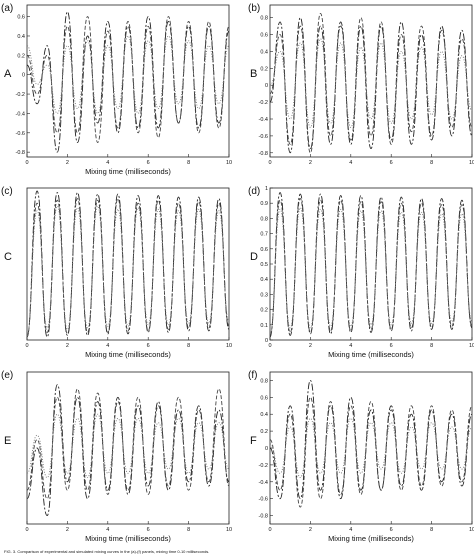 The image size is (474, 556). I want to click on y-tick-label: 0.7, so click(264, 235).